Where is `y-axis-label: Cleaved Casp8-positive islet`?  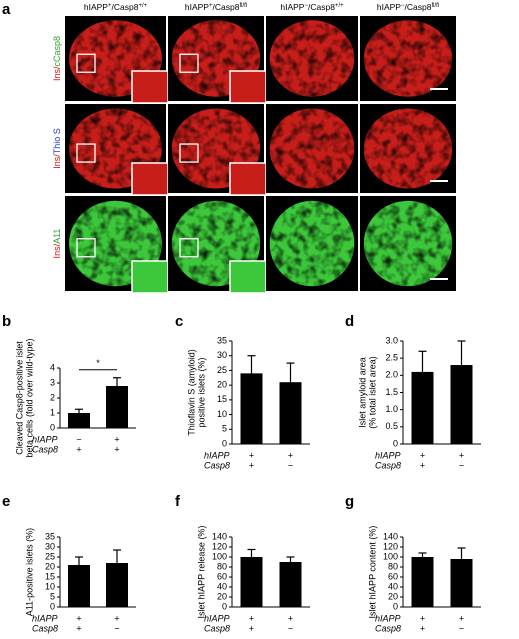
y-axis-label: Cleaved Casp8-positive islet is located at coordinates (19, 398).